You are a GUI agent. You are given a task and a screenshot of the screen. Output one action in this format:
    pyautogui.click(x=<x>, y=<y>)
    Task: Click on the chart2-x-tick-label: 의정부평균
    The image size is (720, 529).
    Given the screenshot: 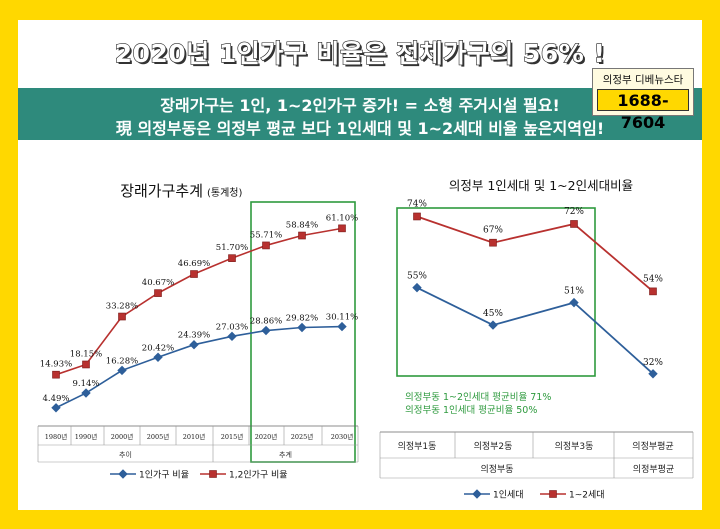 What is the action you would take?
    pyautogui.click(x=652, y=446)
    